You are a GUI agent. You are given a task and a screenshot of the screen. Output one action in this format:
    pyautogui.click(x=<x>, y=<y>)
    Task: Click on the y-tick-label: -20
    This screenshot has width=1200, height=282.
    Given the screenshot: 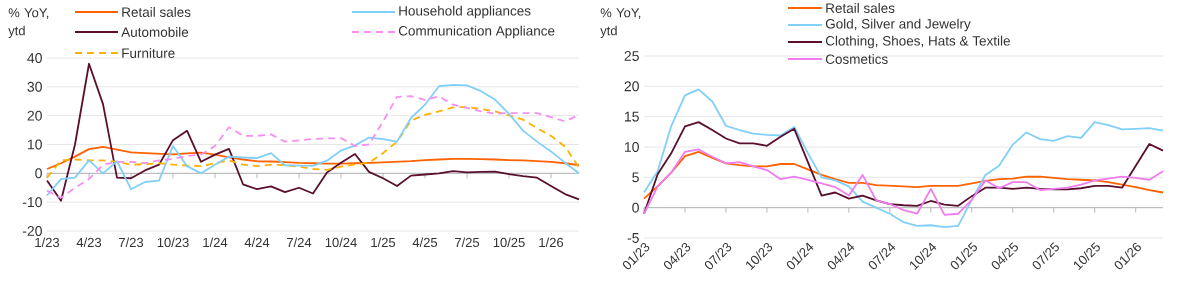 What is the action you would take?
    pyautogui.click(x=32, y=231)
    